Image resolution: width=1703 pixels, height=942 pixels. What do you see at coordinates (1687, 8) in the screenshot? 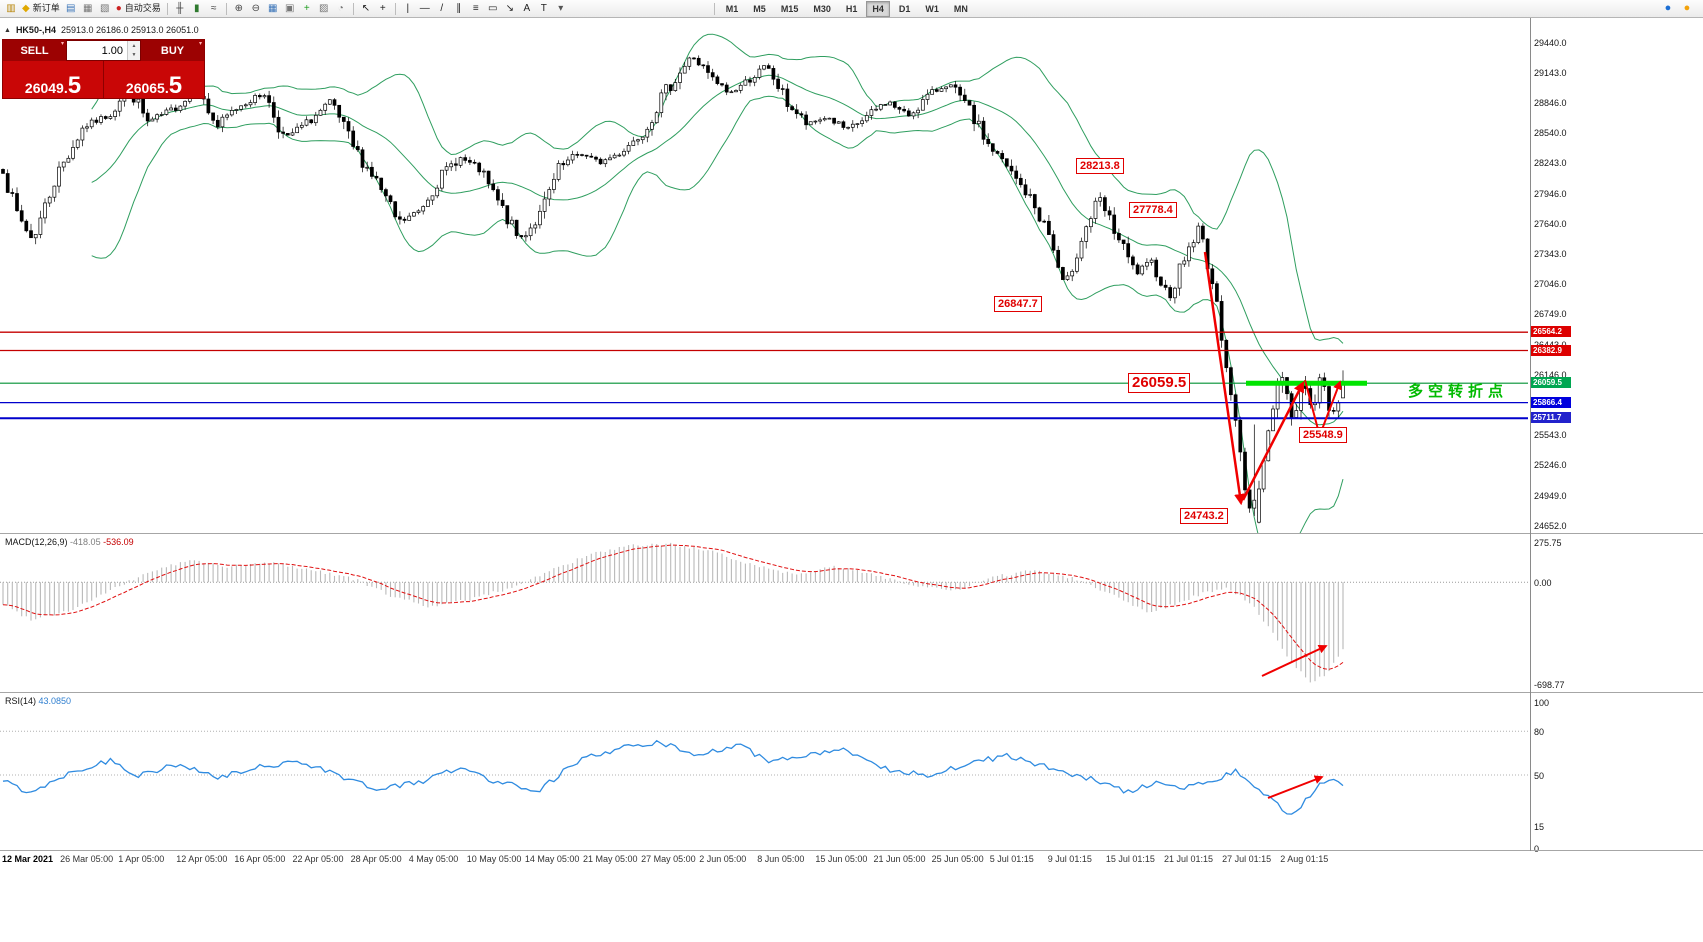
I see `notifications-icon: ●` at bounding box center [1687, 8].